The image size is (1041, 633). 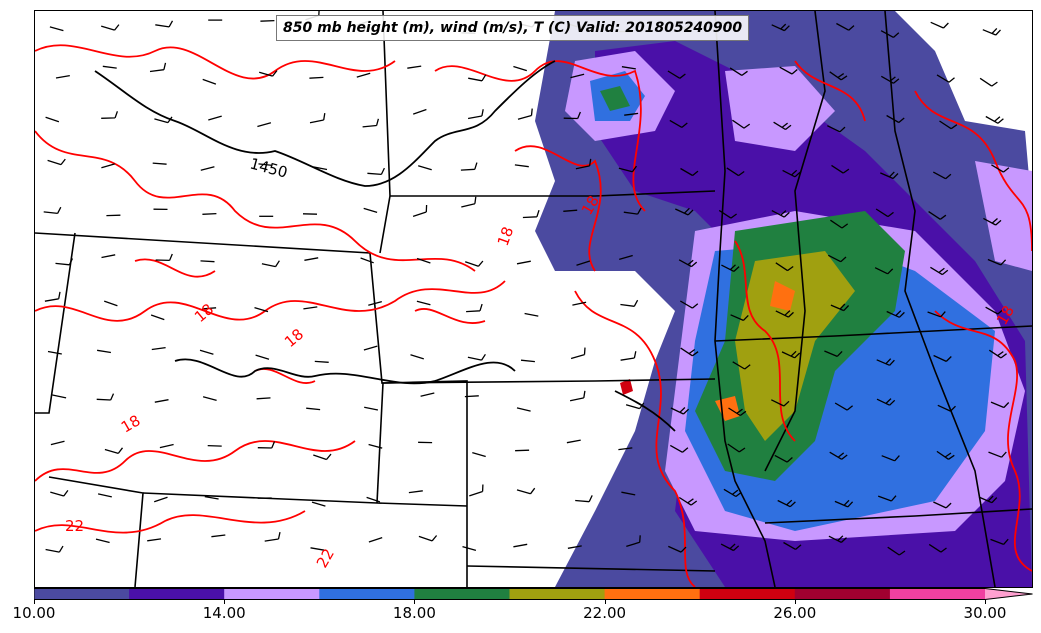 What do you see at coordinates (269, 167) in the screenshot?
I see `height-contour-label: 1450` at bounding box center [269, 167].